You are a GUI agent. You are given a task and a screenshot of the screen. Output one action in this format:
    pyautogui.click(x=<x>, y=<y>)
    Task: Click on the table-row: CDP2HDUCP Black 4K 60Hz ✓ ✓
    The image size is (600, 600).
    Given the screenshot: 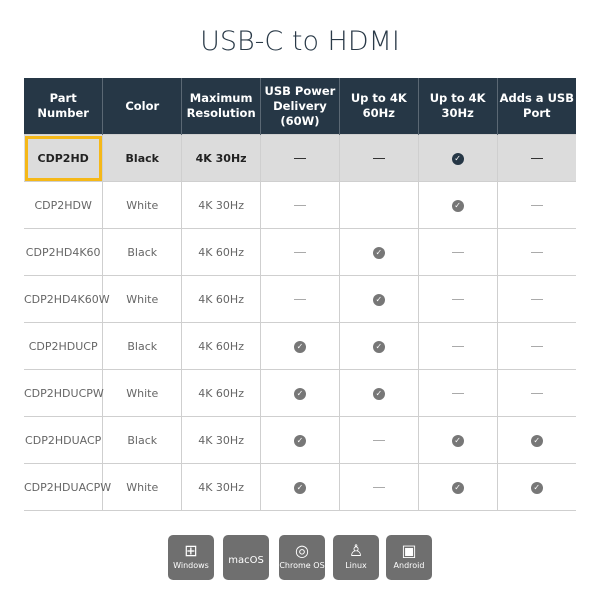 What is the action you would take?
    pyautogui.click(x=300, y=346)
    